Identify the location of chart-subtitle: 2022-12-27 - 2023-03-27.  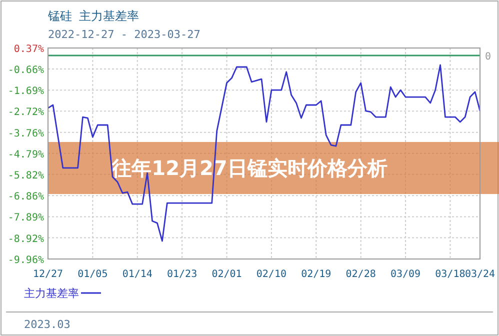
(124, 34).